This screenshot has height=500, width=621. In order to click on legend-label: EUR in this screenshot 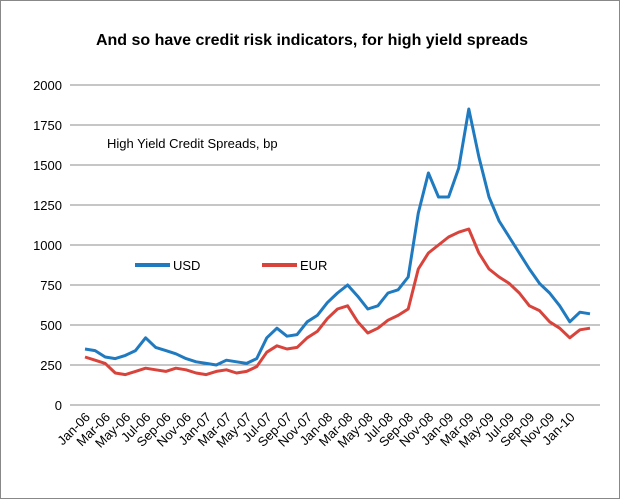, I will do `click(313, 265)`.